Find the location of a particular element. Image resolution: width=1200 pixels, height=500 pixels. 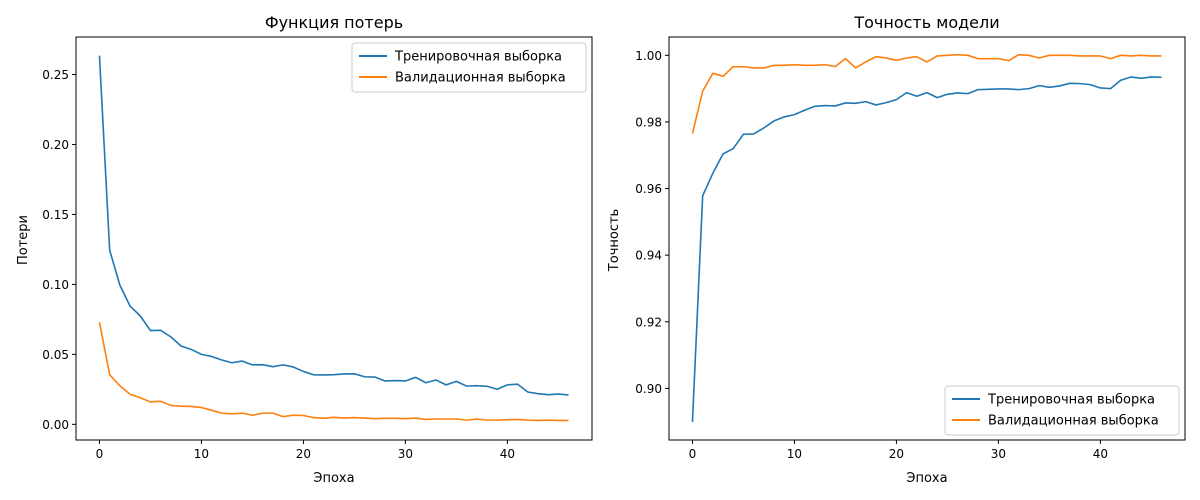

loss-x-tick-label: 10 is located at coordinates (201, 454).